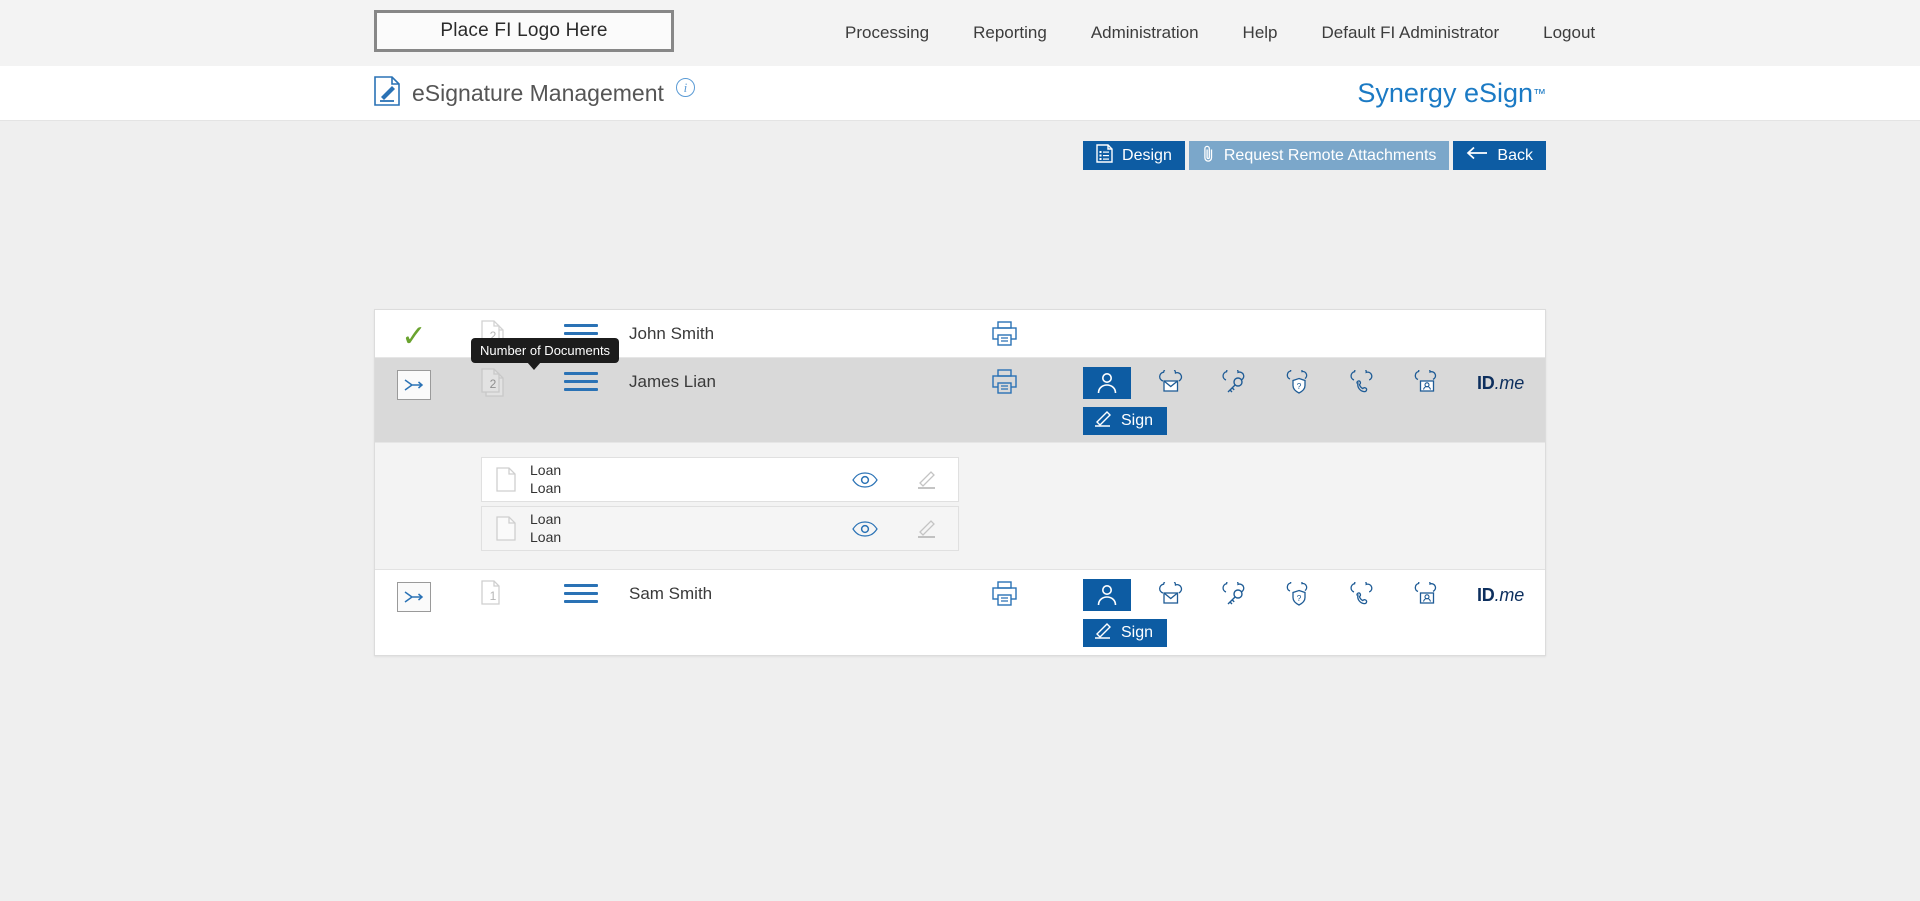 This screenshot has height=901, width=1920. I want to click on nav-item-user-account: Default FI Administrator, so click(1410, 32).